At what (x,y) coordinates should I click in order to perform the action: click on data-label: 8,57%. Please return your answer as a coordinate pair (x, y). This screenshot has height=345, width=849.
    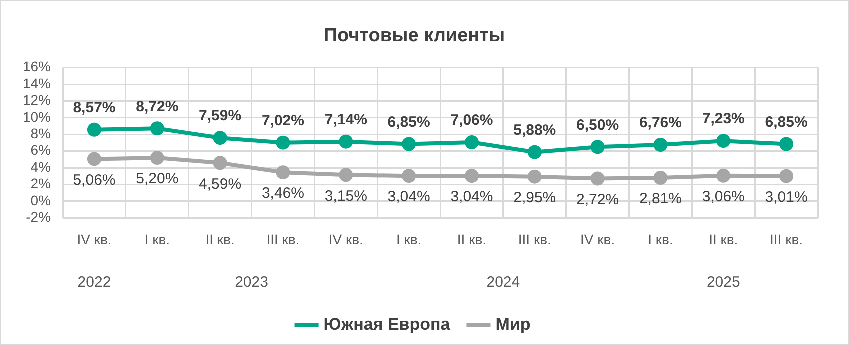
    Looking at the image, I should click on (94, 108).